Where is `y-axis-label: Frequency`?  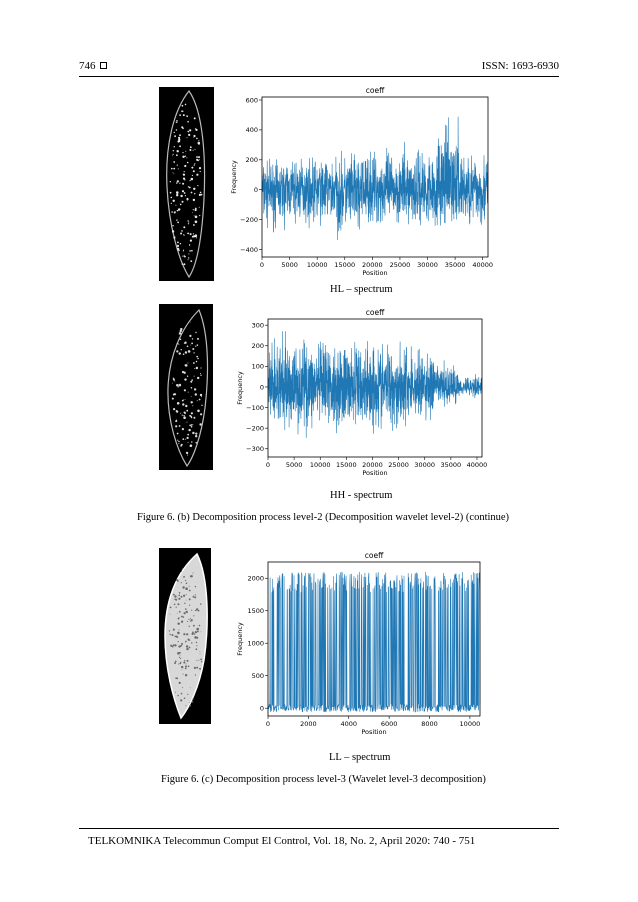 y-axis-label: Frequency is located at coordinates (240, 388).